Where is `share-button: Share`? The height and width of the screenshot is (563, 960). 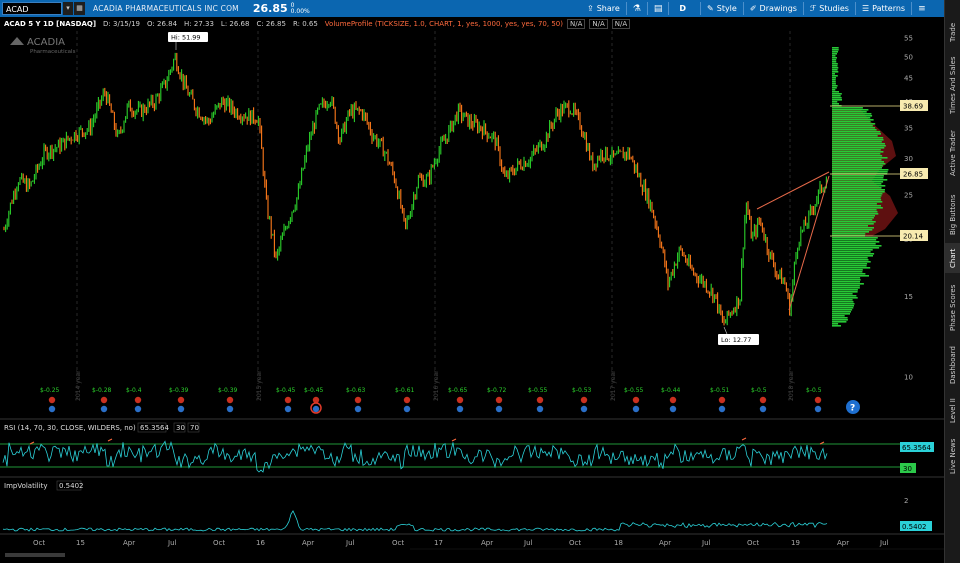 share-button: Share is located at coordinates (608, 8).